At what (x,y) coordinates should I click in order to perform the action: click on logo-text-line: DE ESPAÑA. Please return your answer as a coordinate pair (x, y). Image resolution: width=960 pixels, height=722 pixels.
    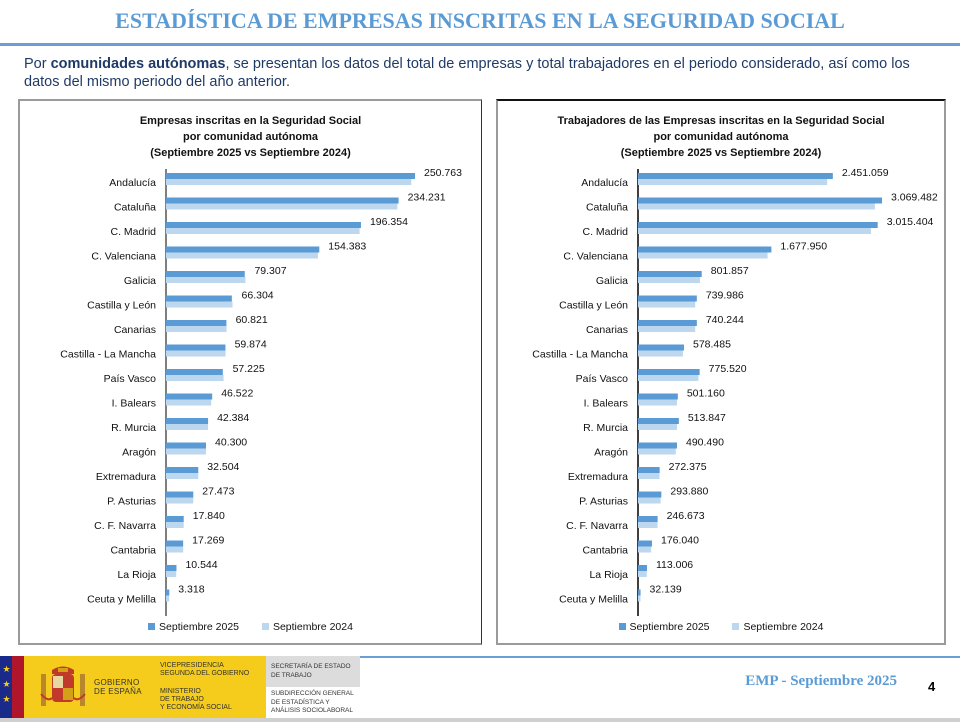
    Looking at the image, I should click on (118, 691).